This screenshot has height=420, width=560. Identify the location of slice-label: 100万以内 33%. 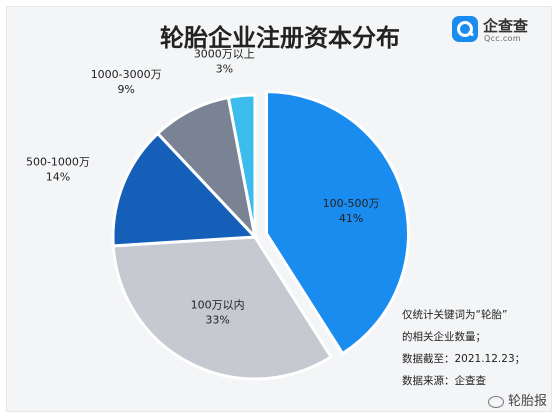
(218, 311).